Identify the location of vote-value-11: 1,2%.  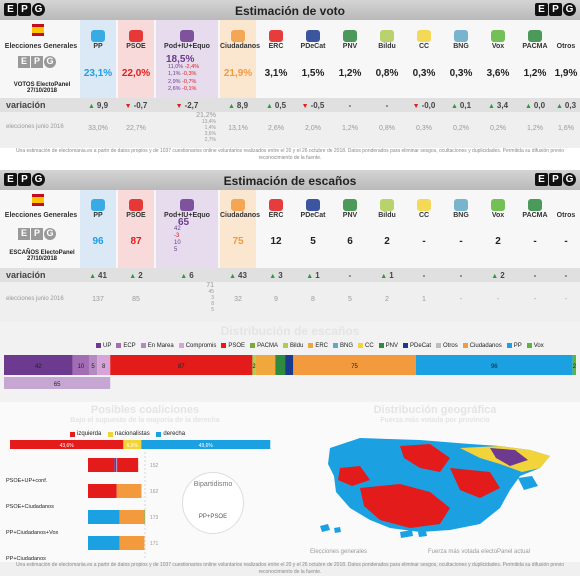
(535, 73).